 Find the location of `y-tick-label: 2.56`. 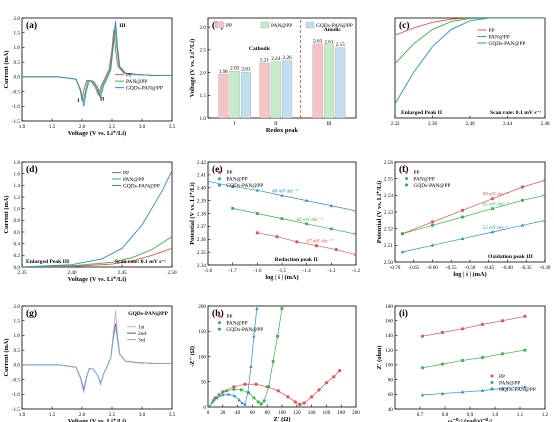

y-tick-label: 2.56 is located at coordinates (388, 163).